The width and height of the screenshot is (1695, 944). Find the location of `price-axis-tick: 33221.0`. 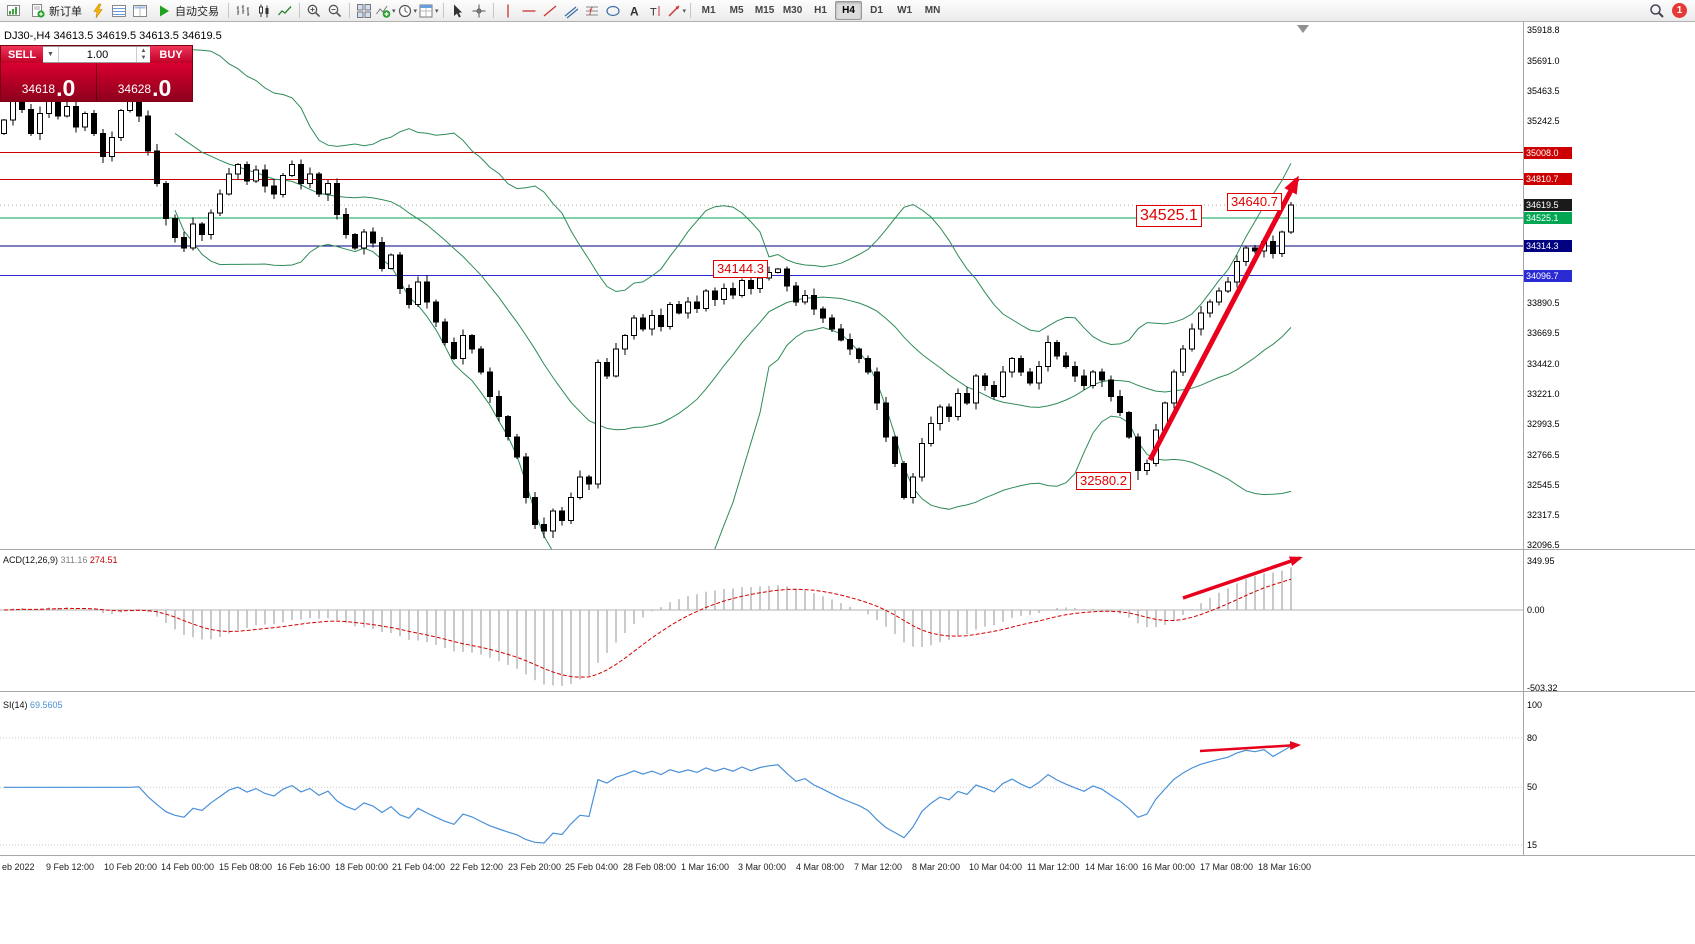

price-axis-tick: 33221.0 is located at coordinates (1543, 394).